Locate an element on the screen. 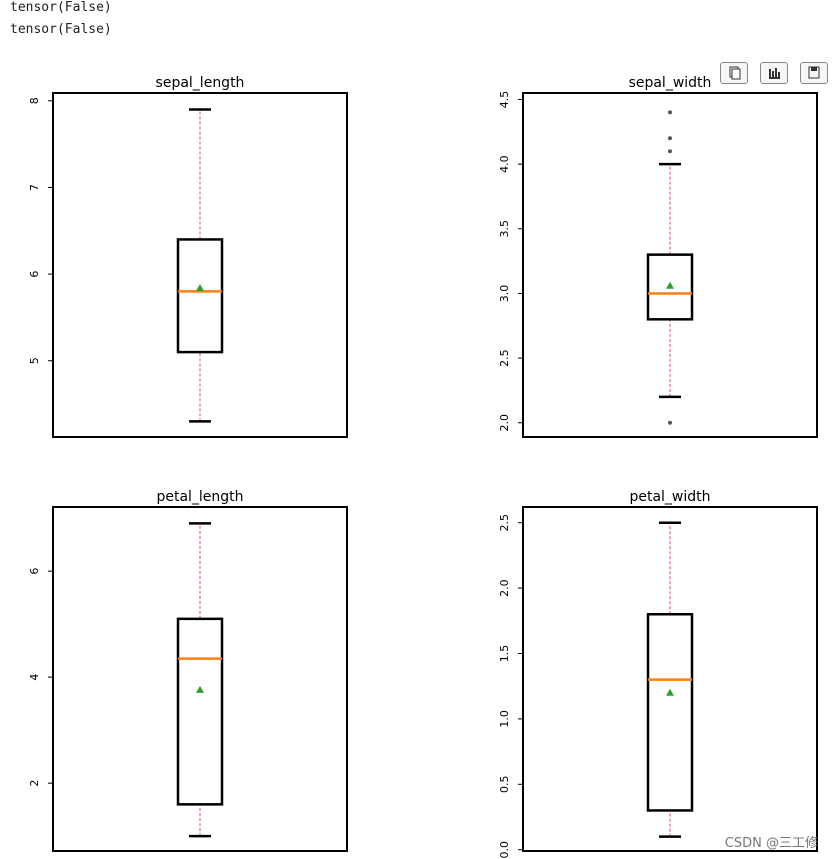 Image resolution: width=834 pixels, height=859 pixels. y-tick-label: 4 is located at coordinates (34, 677).